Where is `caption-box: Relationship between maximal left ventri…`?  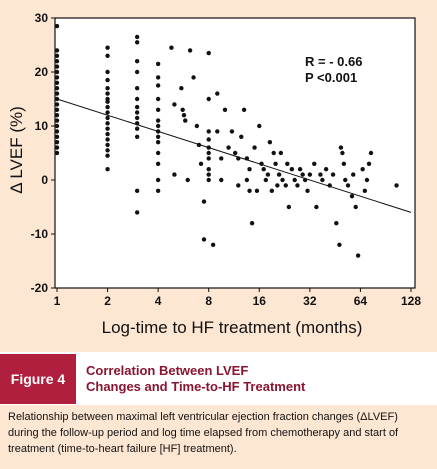 caption-box: Relationship between maximal left ventri… is located at coordinates (218, 437).